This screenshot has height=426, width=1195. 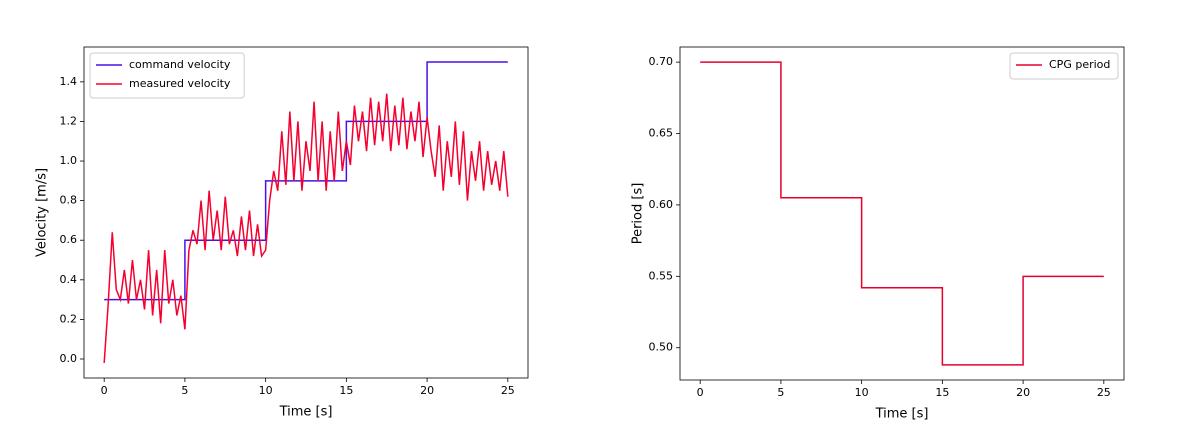 I want to click on y-tick-label: 0.60, so click(x=661, y=204).